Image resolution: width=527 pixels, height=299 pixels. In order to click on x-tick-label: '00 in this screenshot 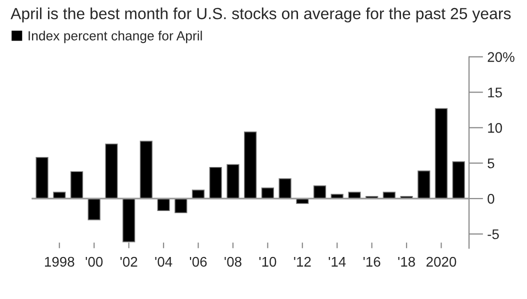, I will do `click(94, 261)`.